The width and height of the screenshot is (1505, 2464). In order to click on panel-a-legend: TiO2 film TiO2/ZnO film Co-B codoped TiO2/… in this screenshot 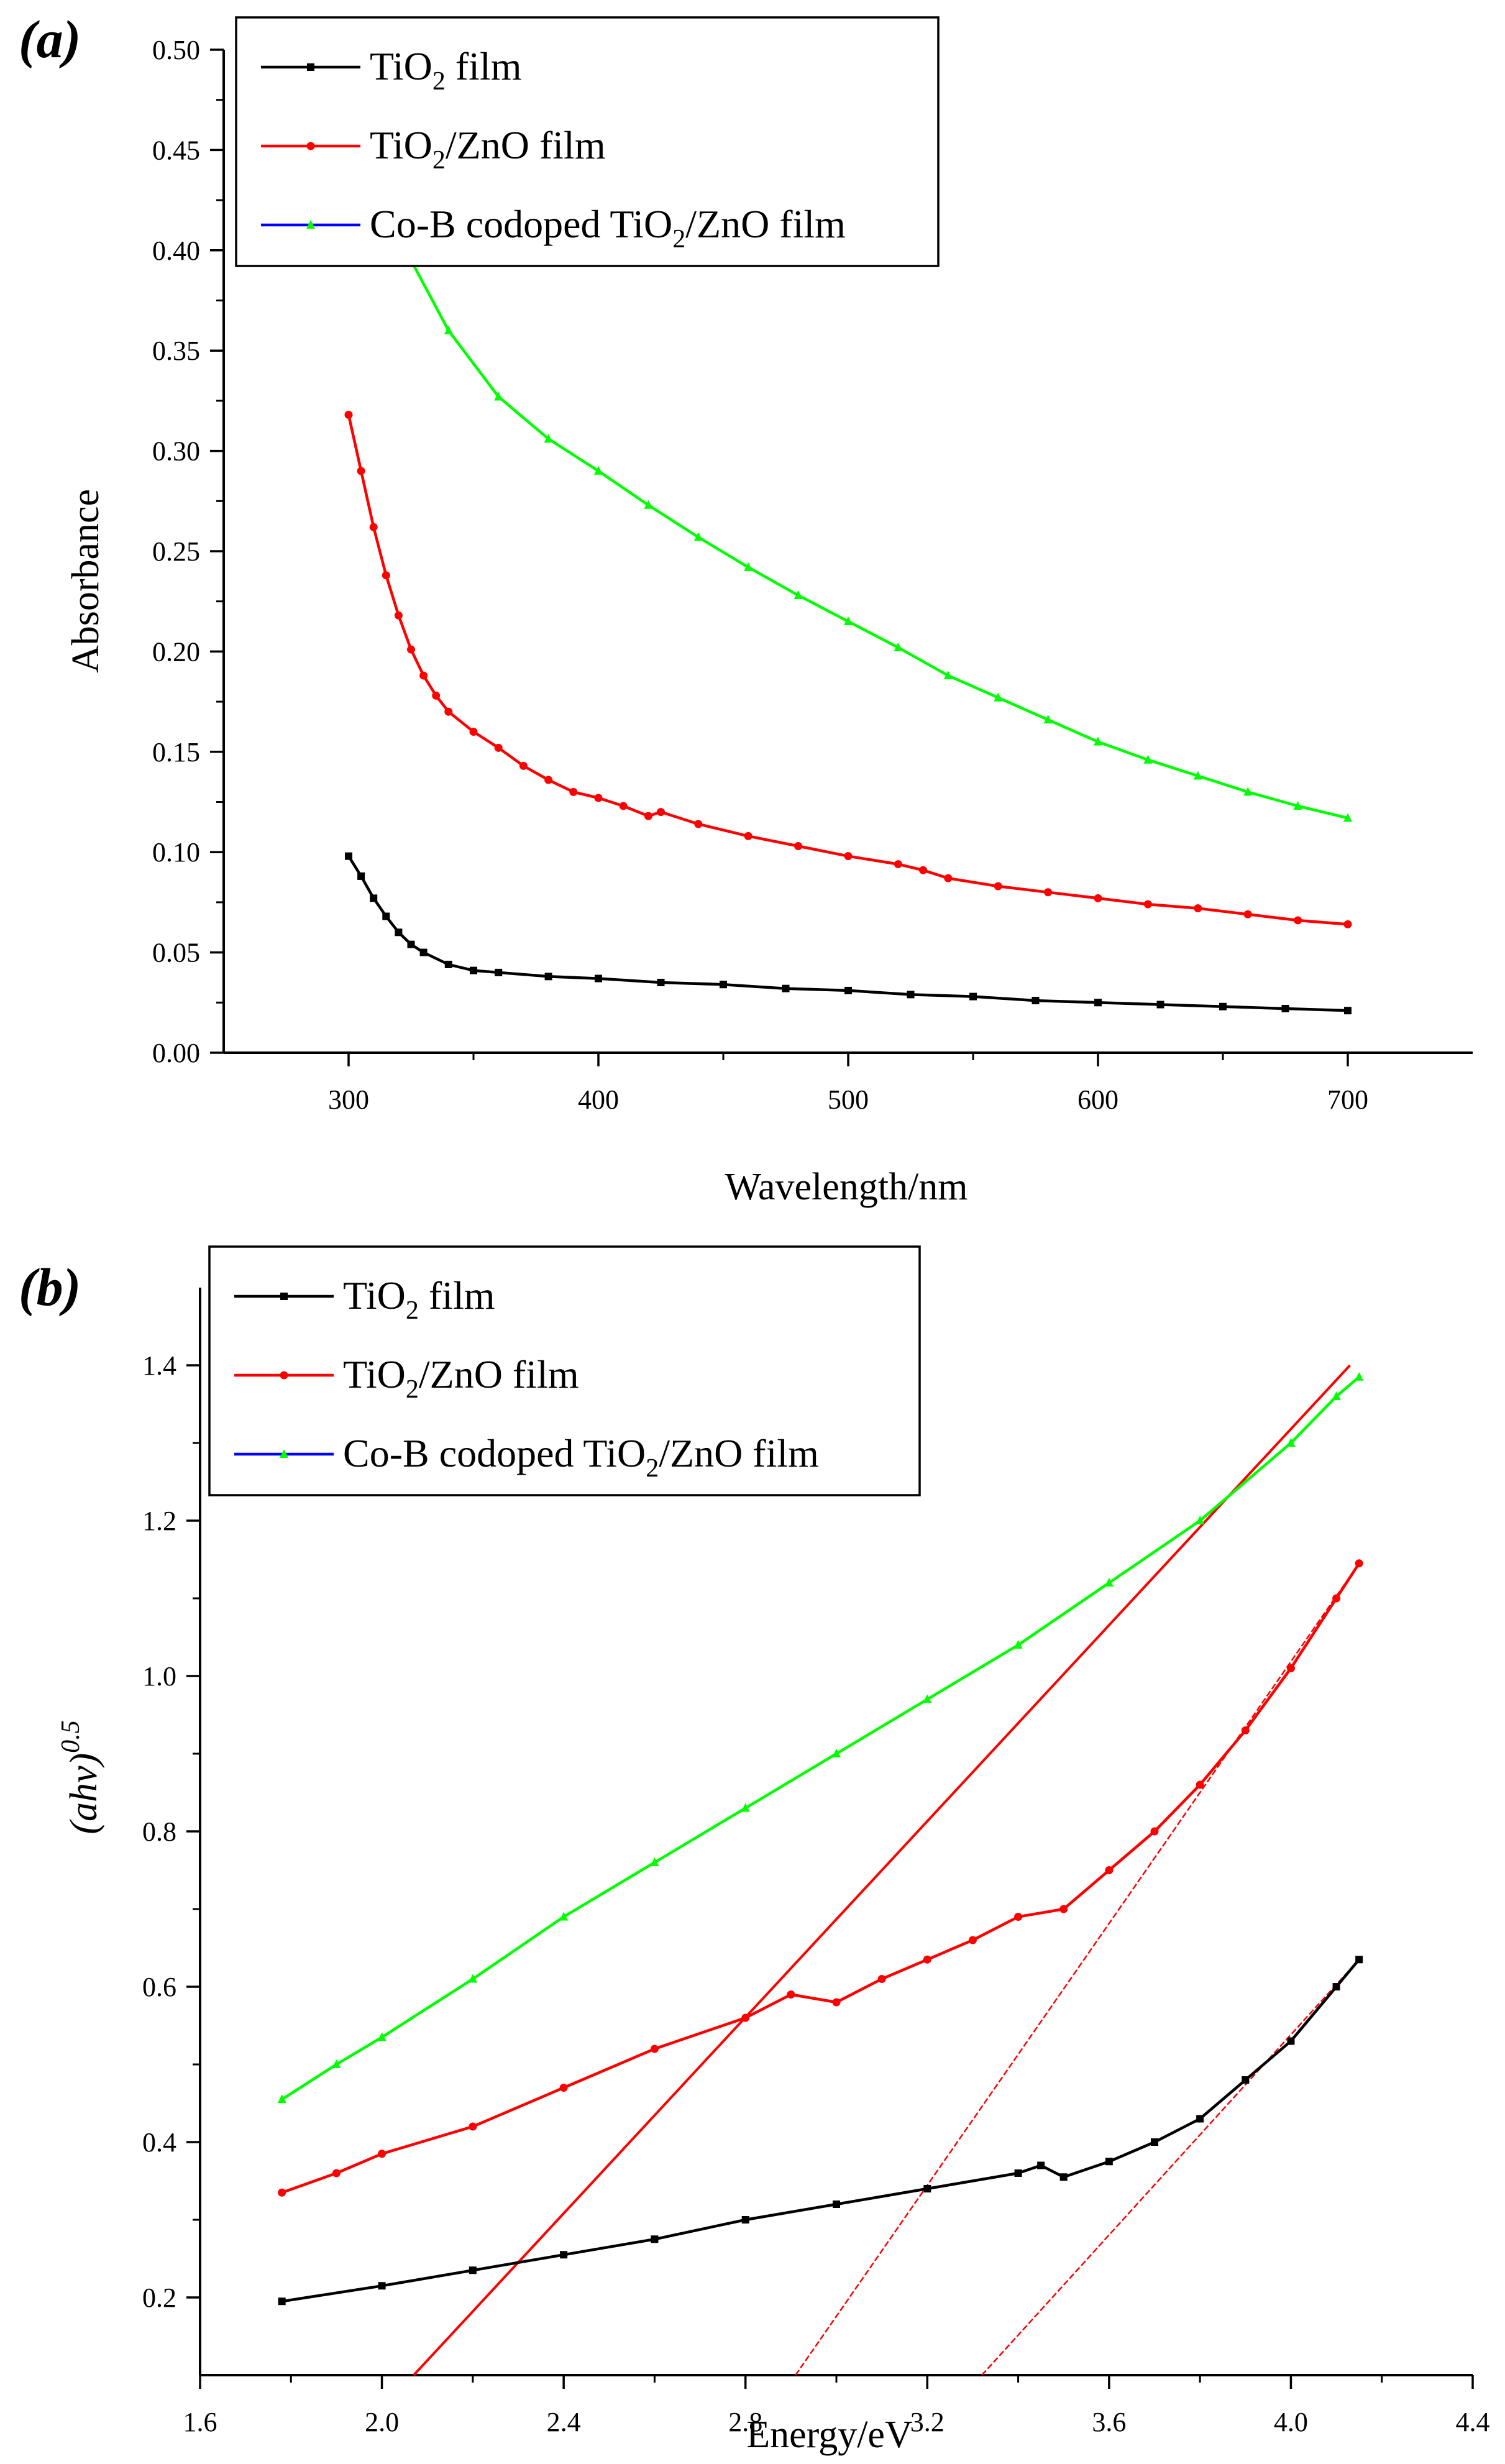, I will do `click(587, 141)`.